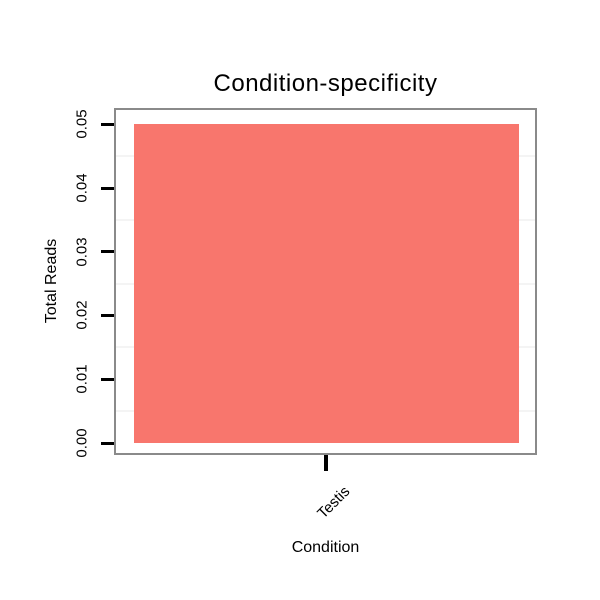 This screenshot has height=600, width=600. Describe the element at coordinates (82, 252) in the screenshot. I see `y-tick-label: 0.03` at that location.